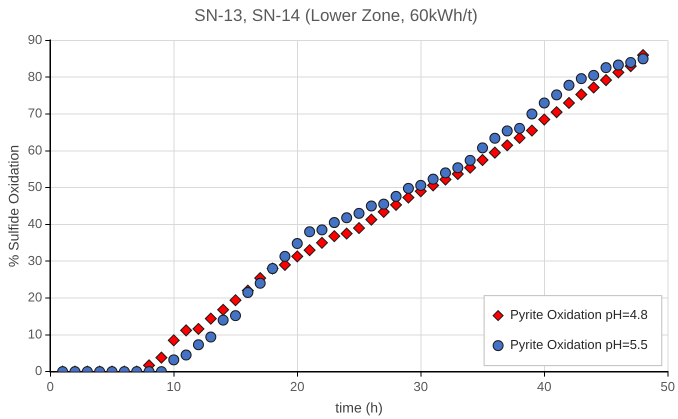 Image resolution: width=678 pixels, height=419 pixels. I want to click on x-axis-title: time (h), so click(359, 407).